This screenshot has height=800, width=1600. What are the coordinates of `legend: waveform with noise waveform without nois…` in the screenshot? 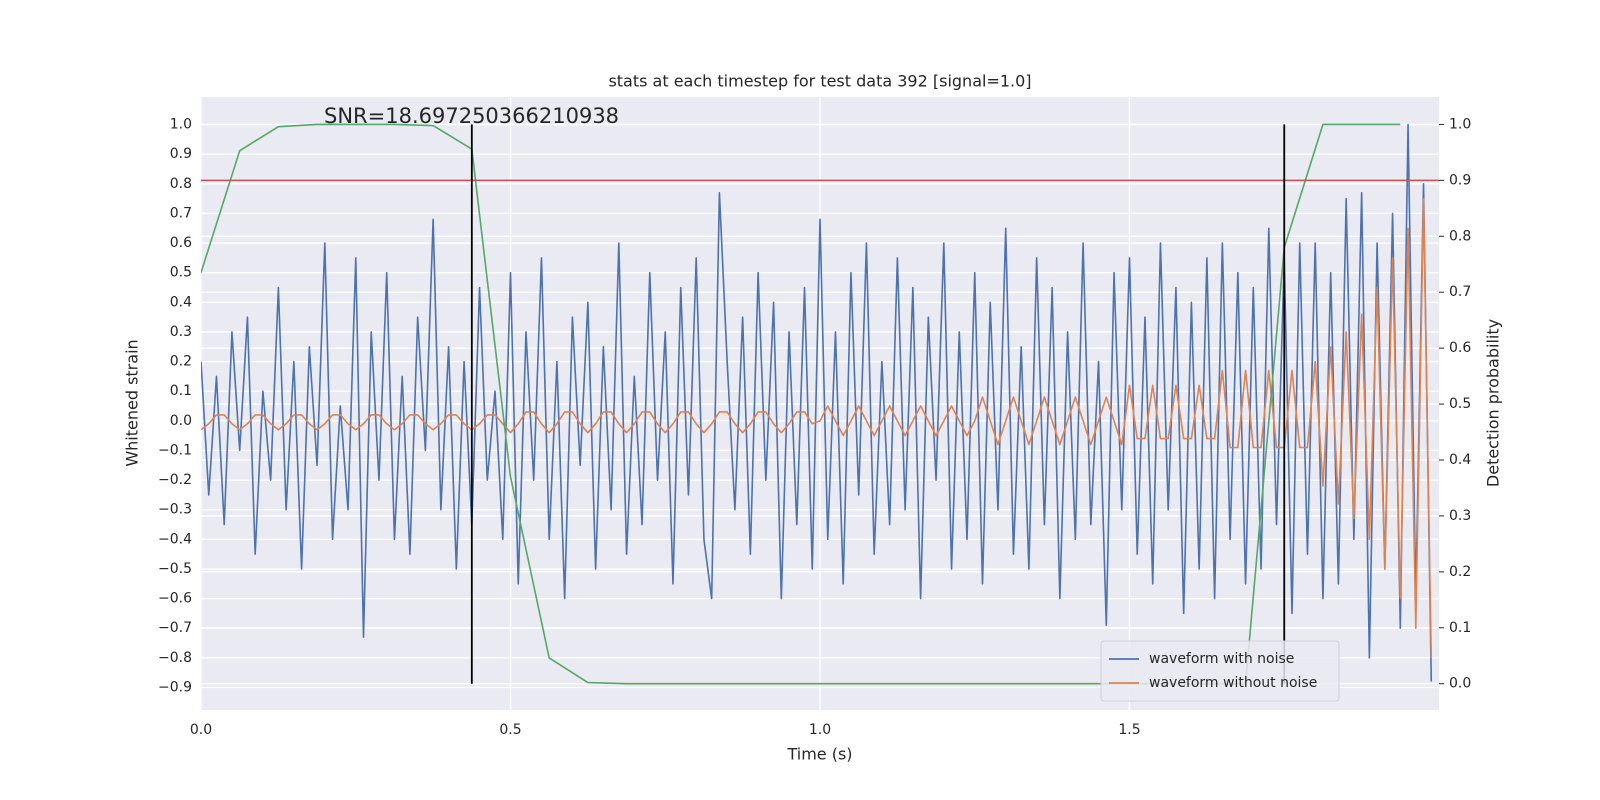 It's located at (1220, 671).